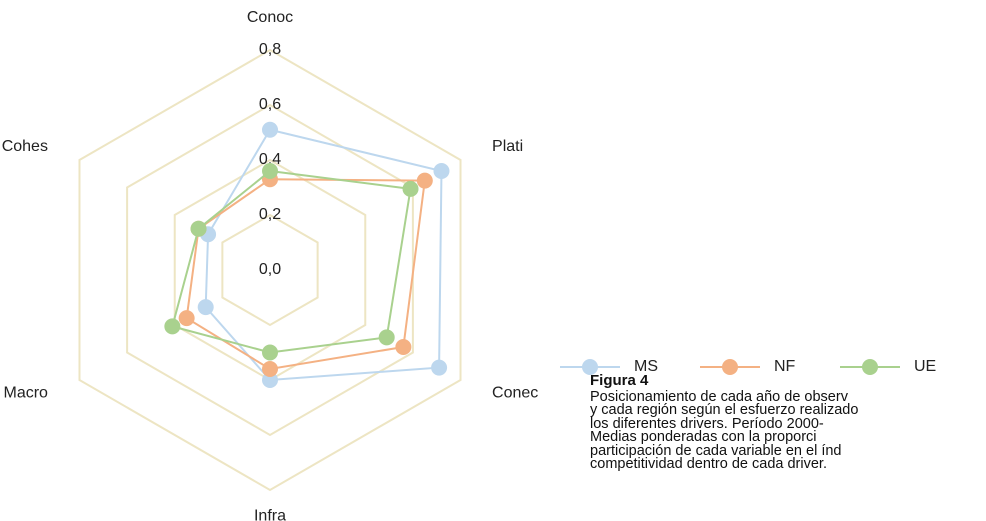 This screenshot has width=986, height=521. Describe the element at coordinates (270, 214) in the screenshot. I see `r-tick-label: 0,2` at that location.